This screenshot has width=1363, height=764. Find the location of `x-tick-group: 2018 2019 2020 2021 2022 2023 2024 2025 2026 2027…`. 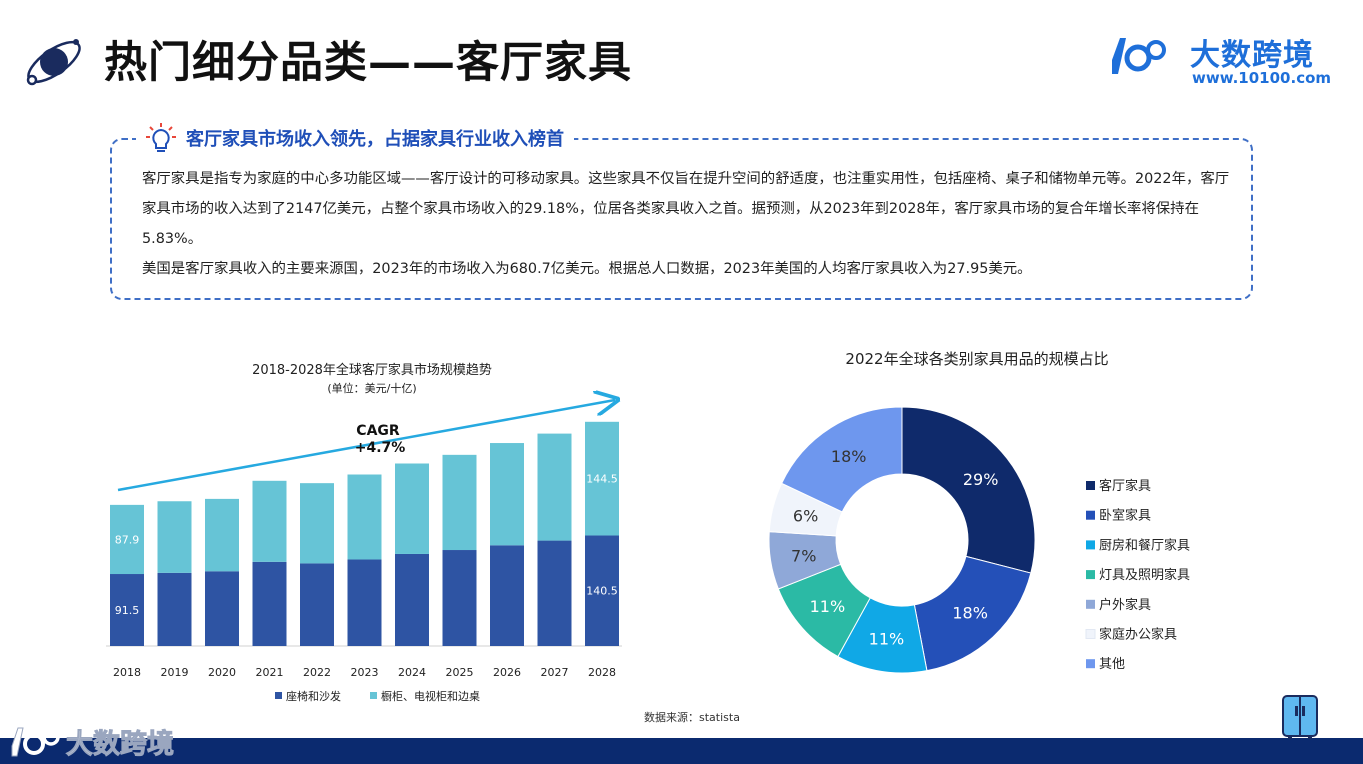

x-tick-group: 2018 2019 2020 2021 2022 2023 2024 2025 2026 2027… is located at coordinates (364, 672).